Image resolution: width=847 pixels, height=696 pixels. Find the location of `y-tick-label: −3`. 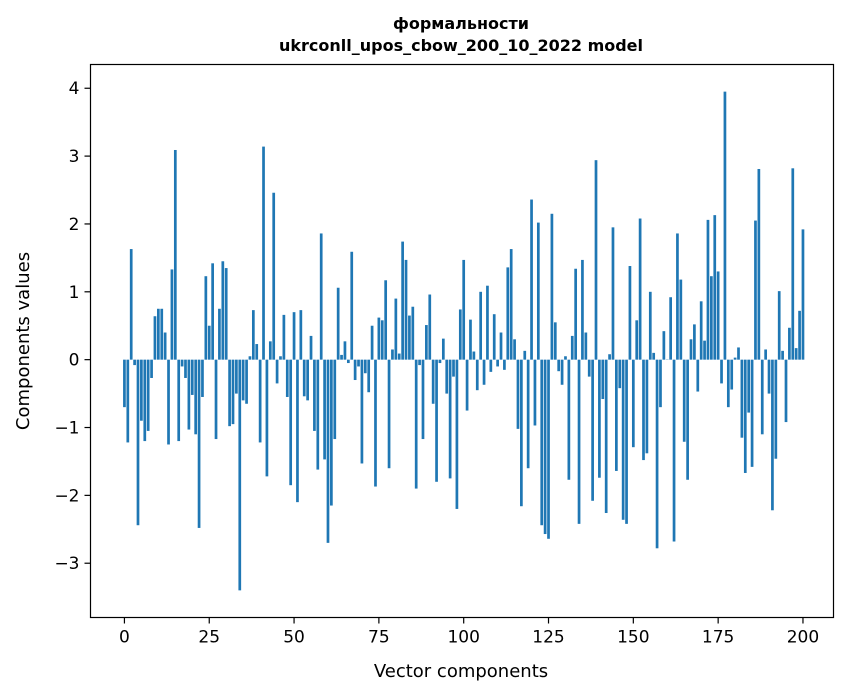

y-tick-label: −3 is located at coordinates (66, 564).